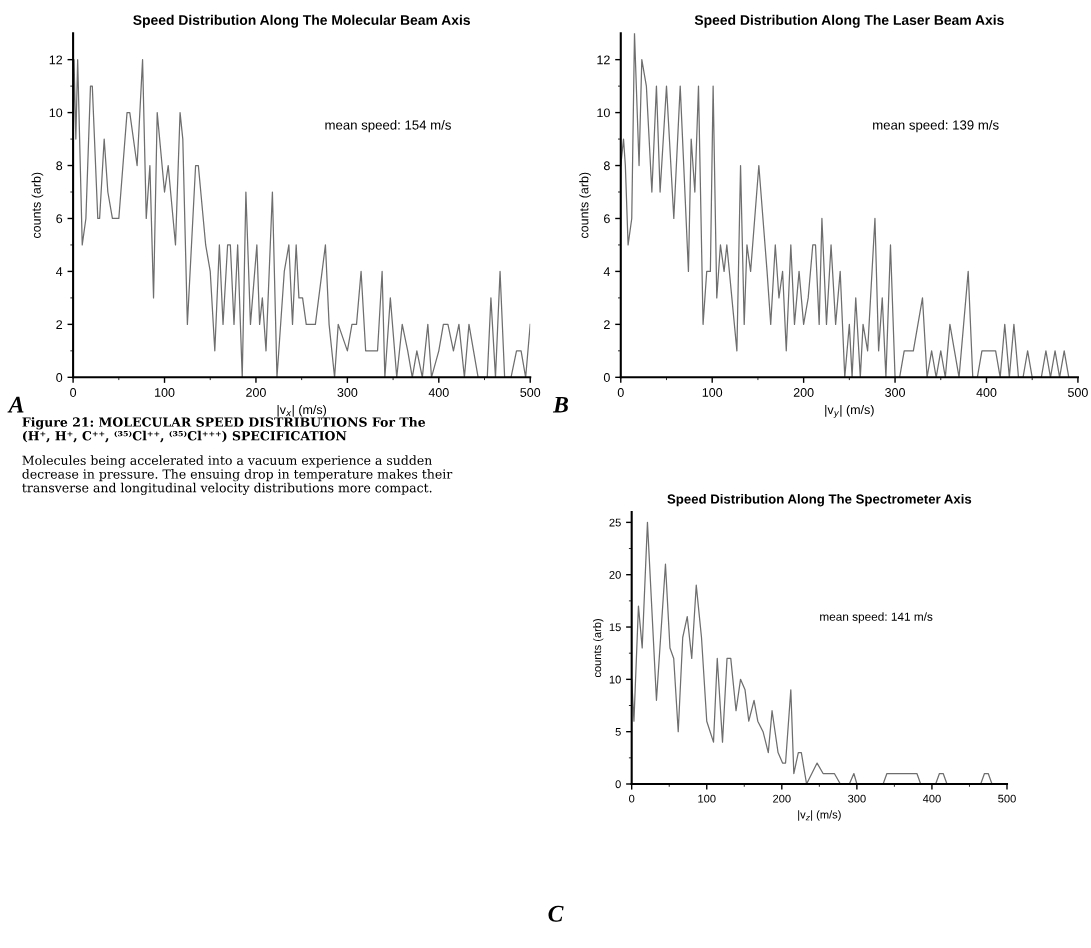 The image size is (1091, 948). Describe the element at coordinates (618, 732) in the screenshot. I see `y-tick-label: 5` at that location.